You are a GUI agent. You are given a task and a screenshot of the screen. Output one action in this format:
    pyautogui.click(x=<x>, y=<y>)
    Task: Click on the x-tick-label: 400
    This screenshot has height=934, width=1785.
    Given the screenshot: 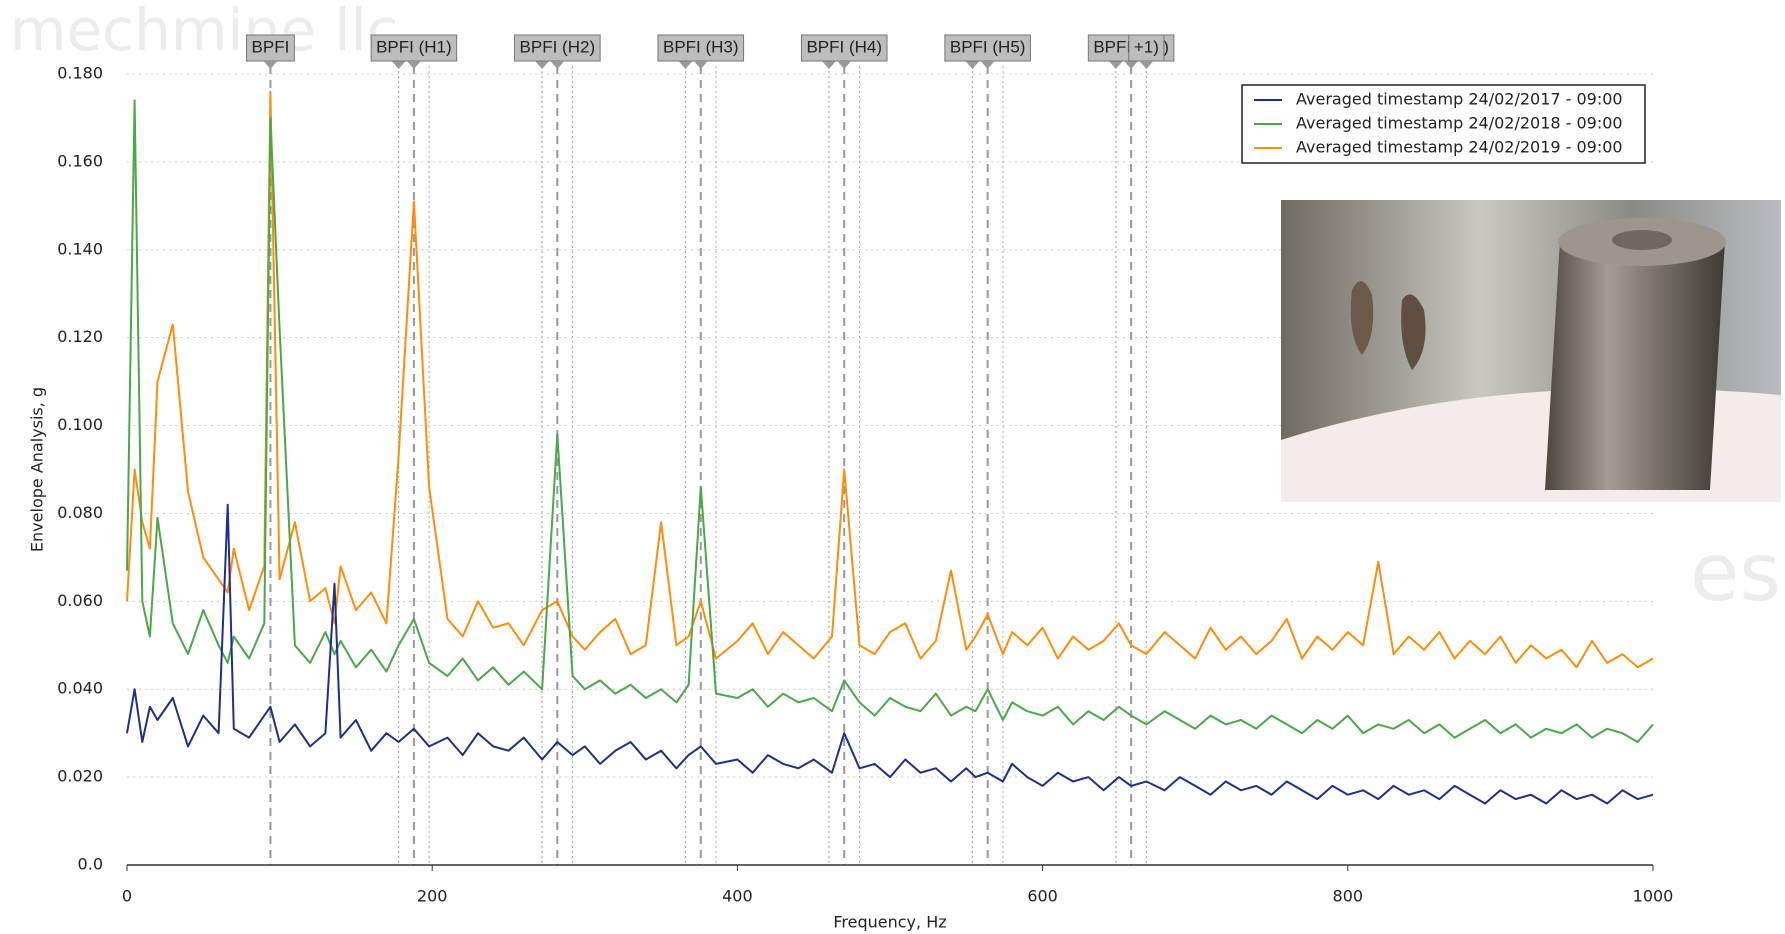 What is the action you would take?
    pyautogui.click(x=737, y=896)
    